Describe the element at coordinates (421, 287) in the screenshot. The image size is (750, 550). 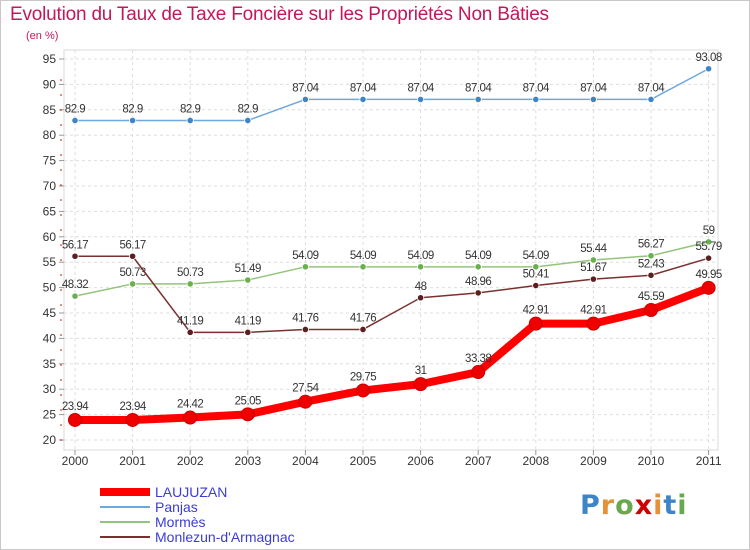
I see `data-label: 48` at that location.